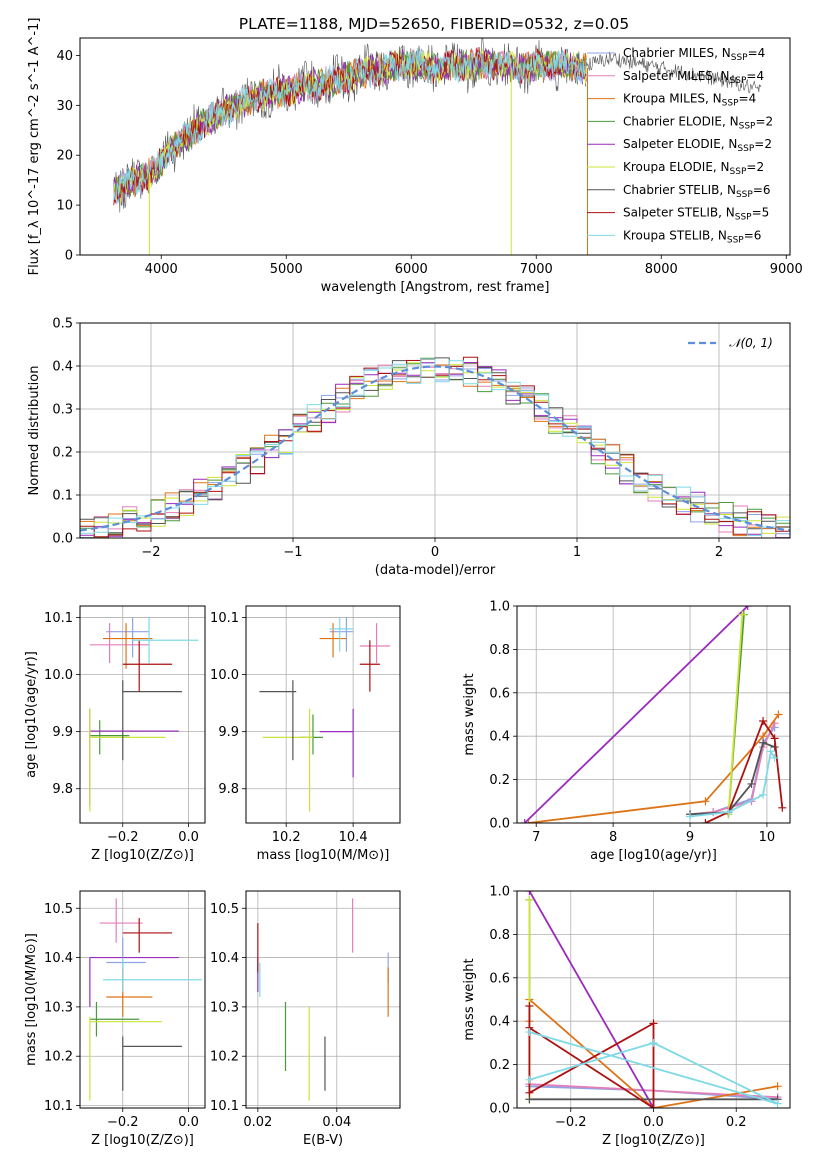 The height and width of the screenshot is (1170, 819). I want to click on residuals-xtick-label: 0, so click(435, 552).